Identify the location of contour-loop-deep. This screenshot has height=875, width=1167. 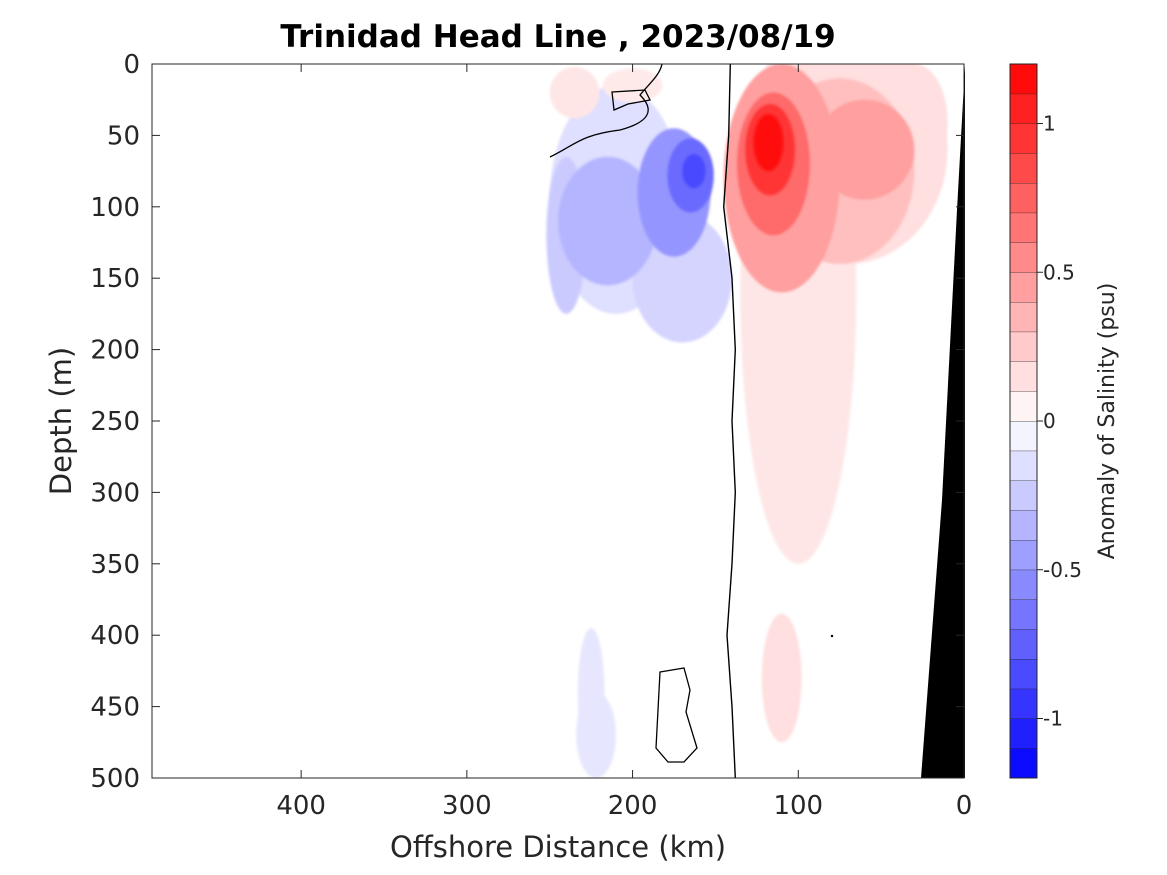
(676, 715).